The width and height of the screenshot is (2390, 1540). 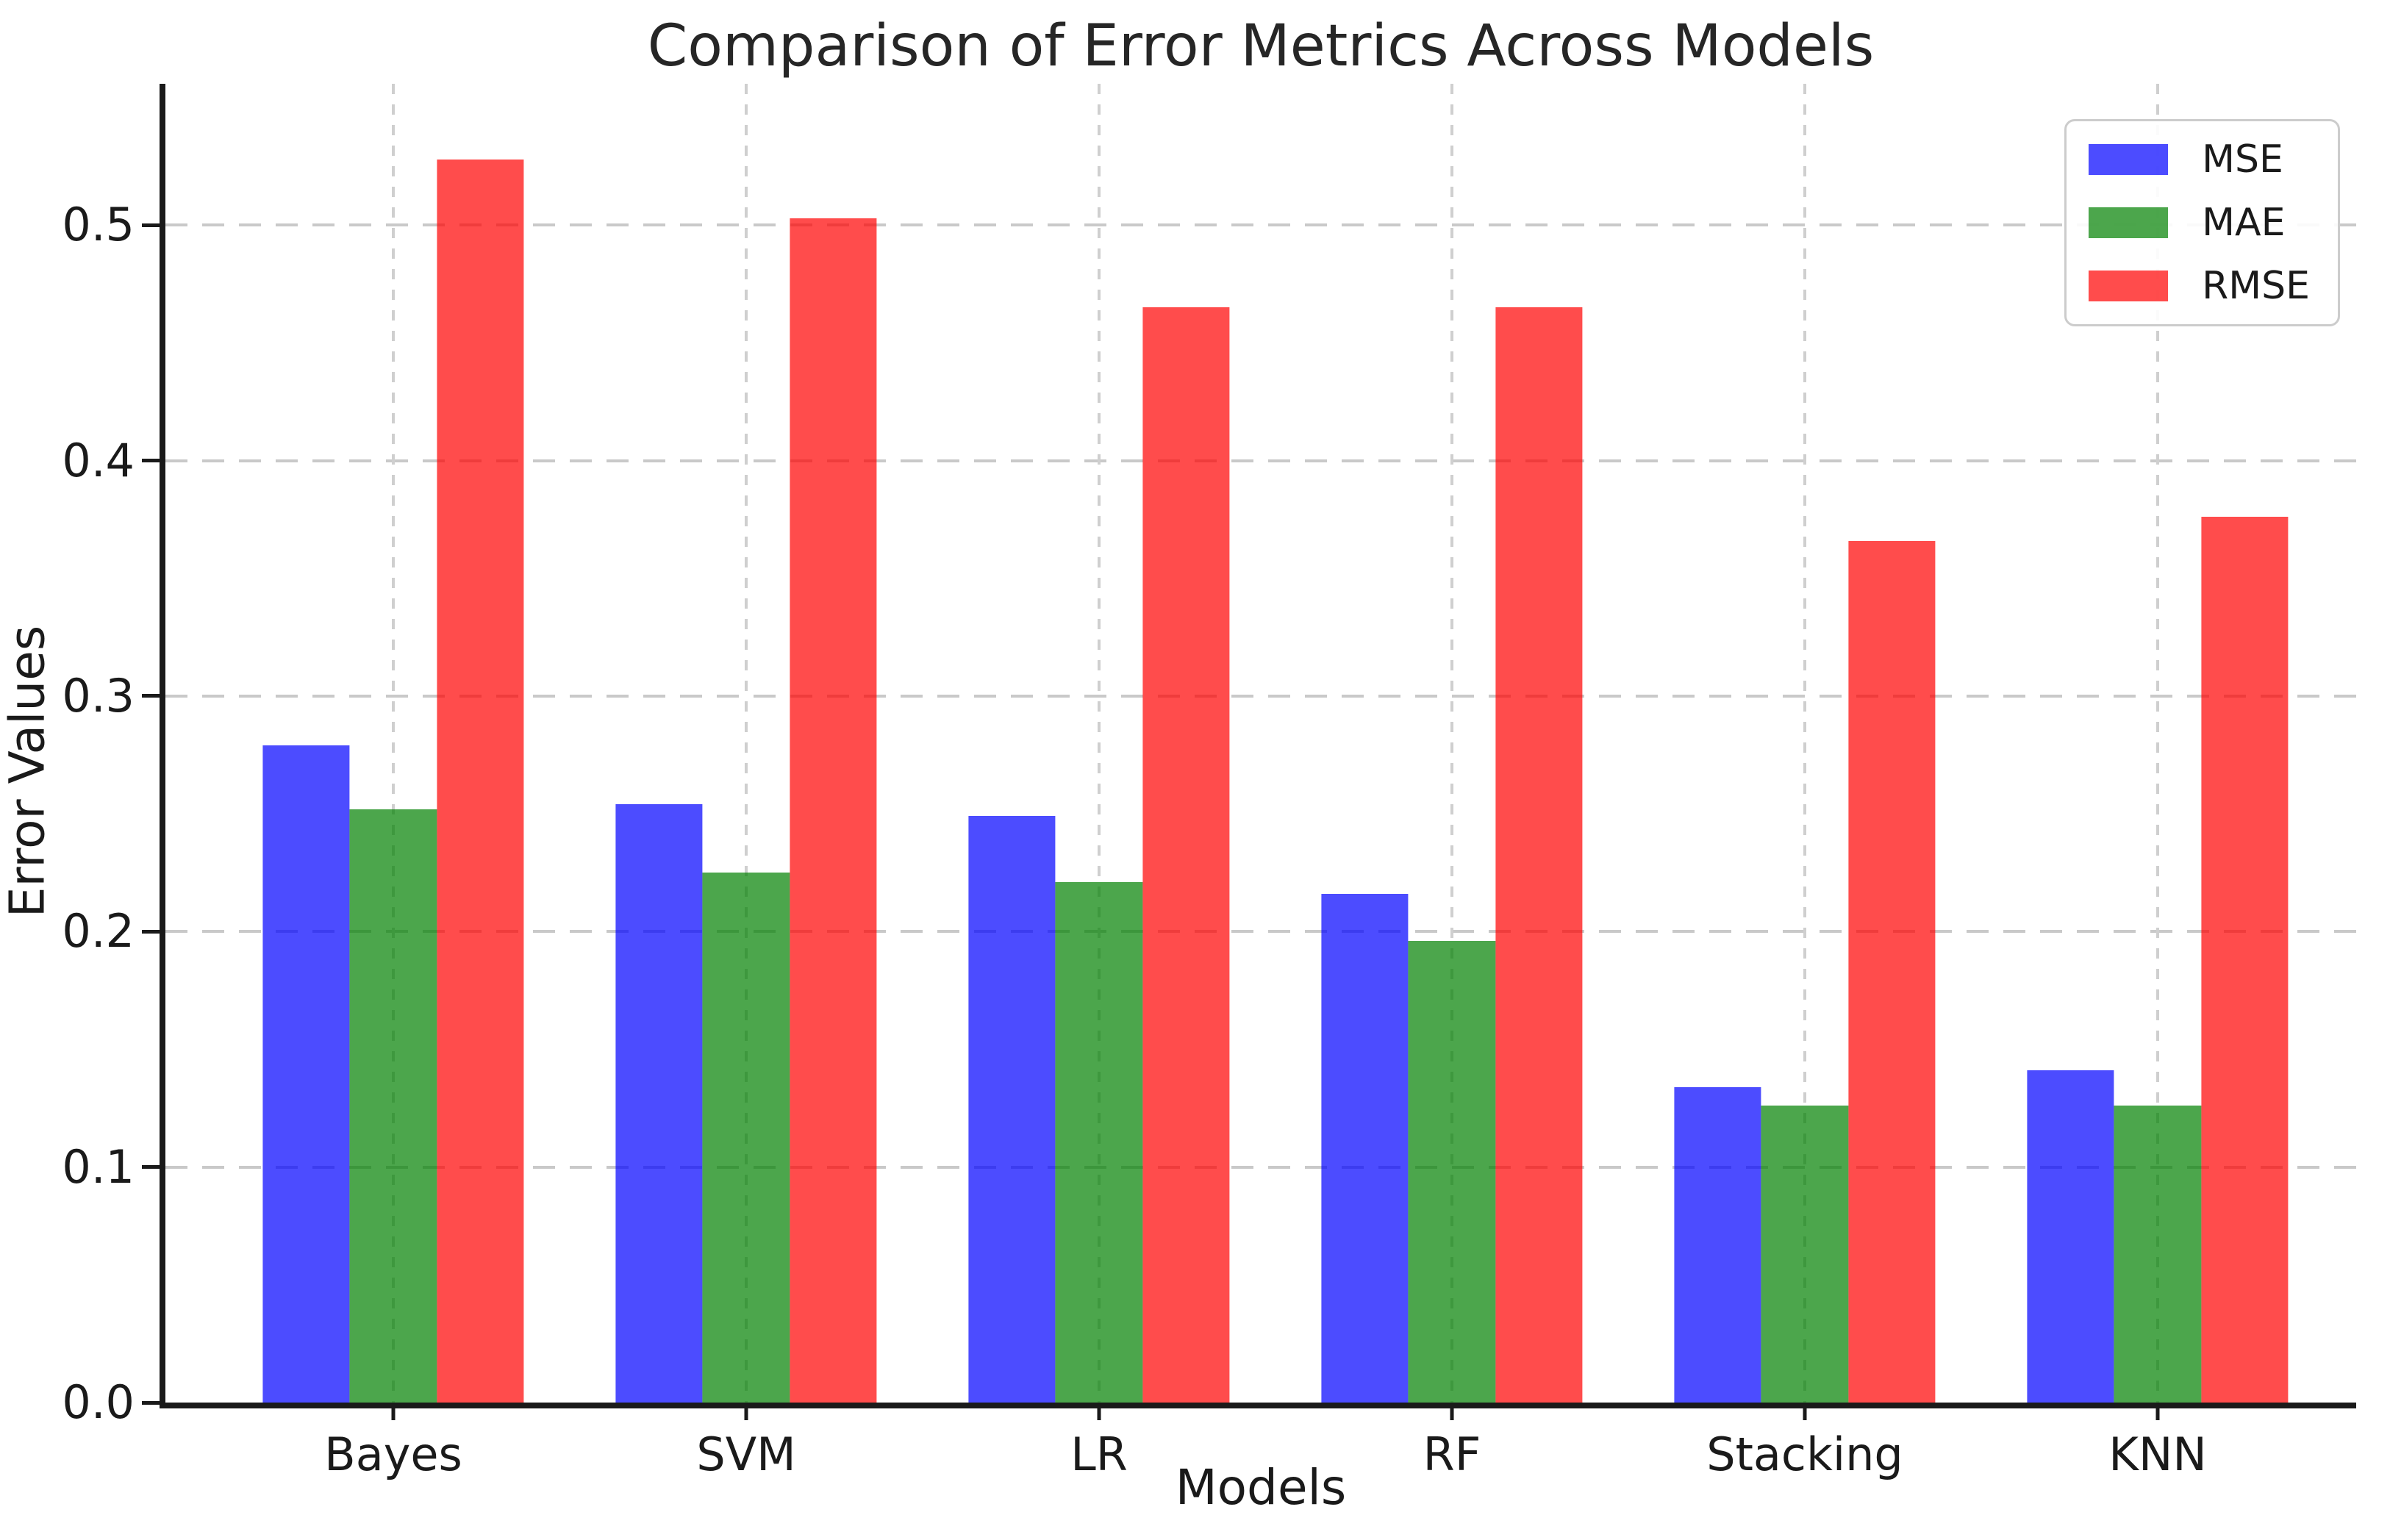 What do you see at coordinates (151, 1167) in the screenshot?
I see `y-tick-mark-0.1` at bounding box center [151, 1167].